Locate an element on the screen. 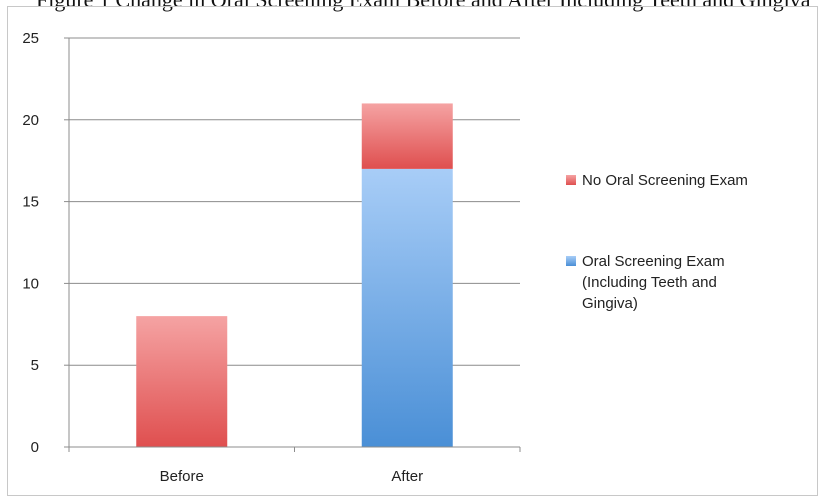 The width and height of the screenshot is (826, 500). y-tick-label: 5 is located at coordinates (35, 365).